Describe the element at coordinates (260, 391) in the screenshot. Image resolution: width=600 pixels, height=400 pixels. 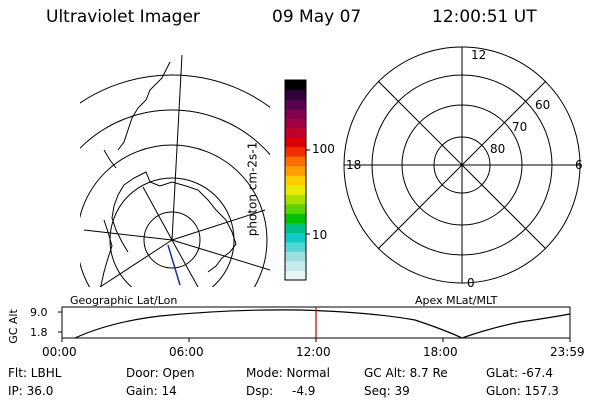
I see `dsp-label: Dsp:` at that location.